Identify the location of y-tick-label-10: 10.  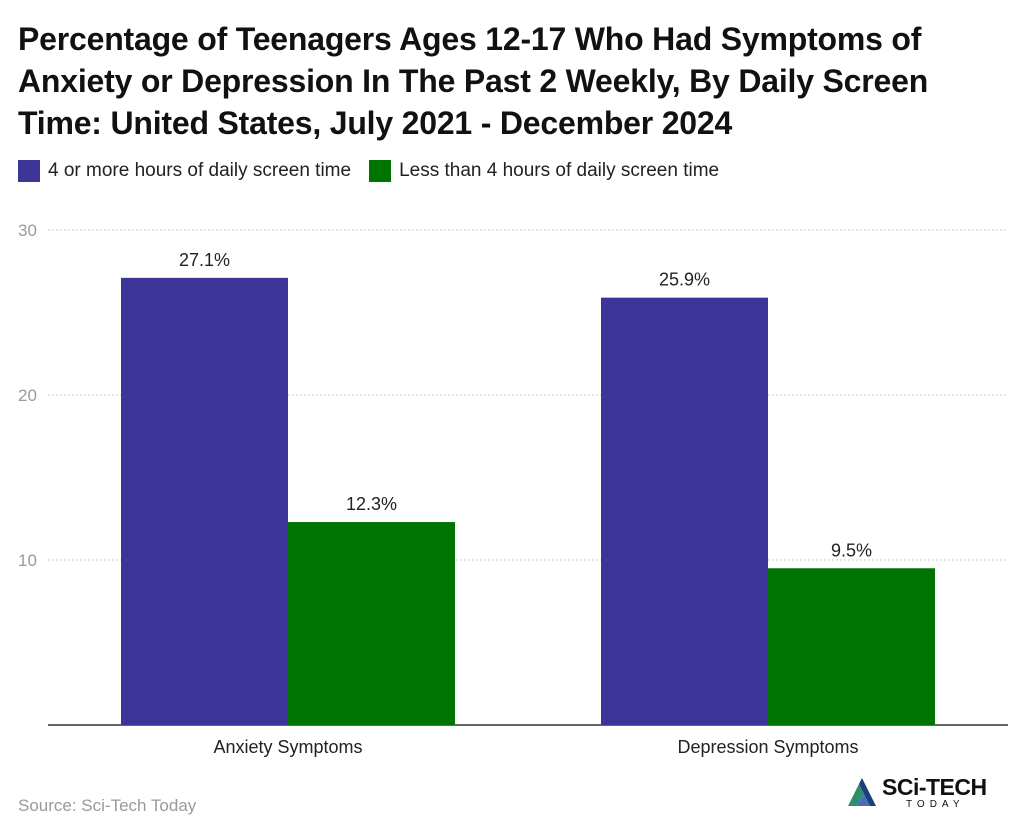
(27, 560).